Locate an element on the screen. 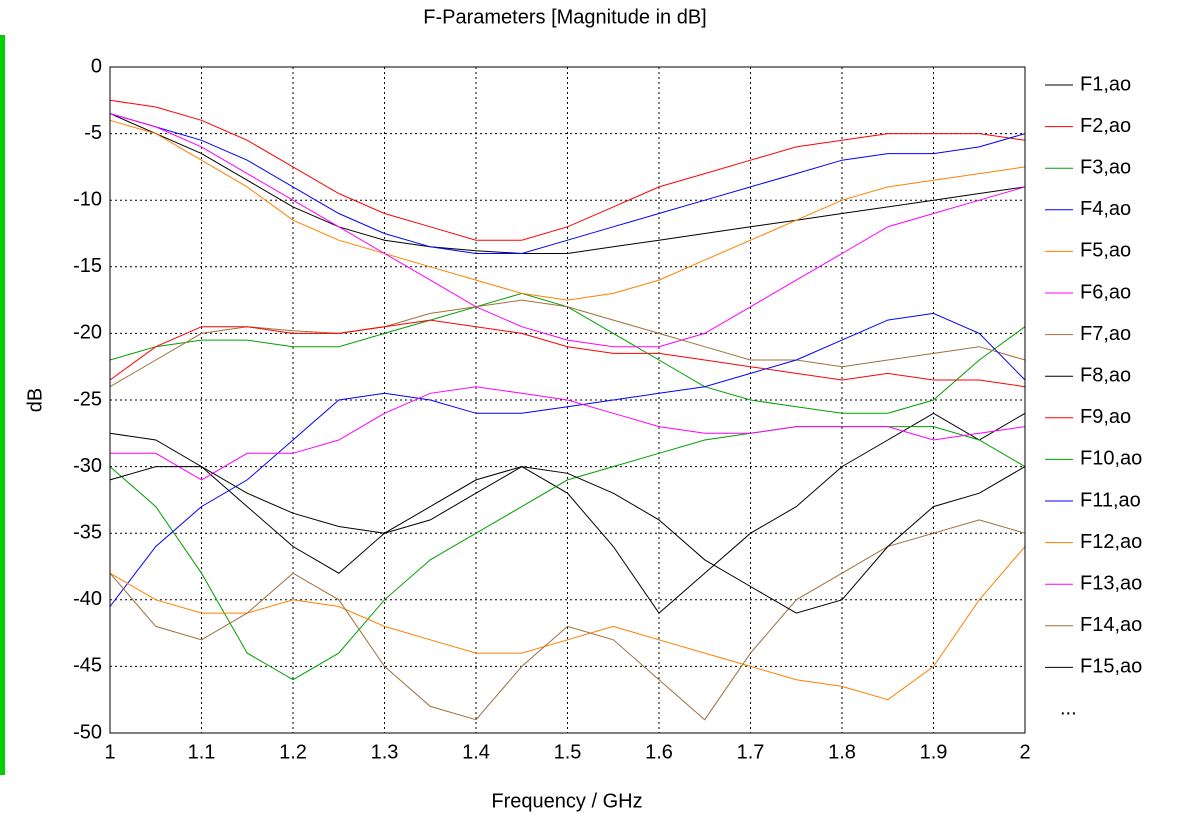 Image resolution: width=1192 pixels, height=819 pixels. y-tick-label: -25 is located at coordinates (87, 399).